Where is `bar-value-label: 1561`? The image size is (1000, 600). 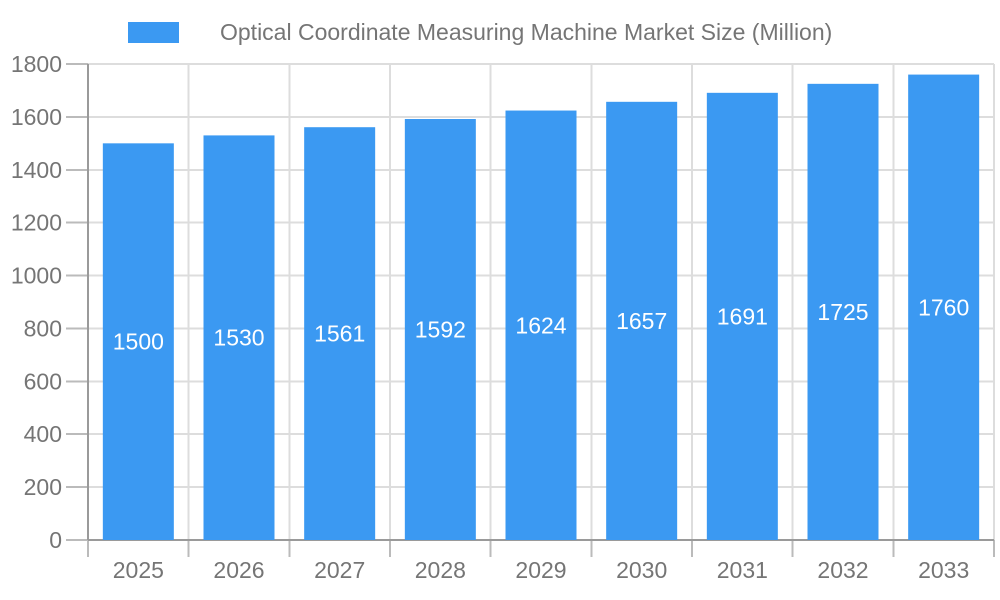 bar-value-label: 1561 is located at coordinates (339, 334).